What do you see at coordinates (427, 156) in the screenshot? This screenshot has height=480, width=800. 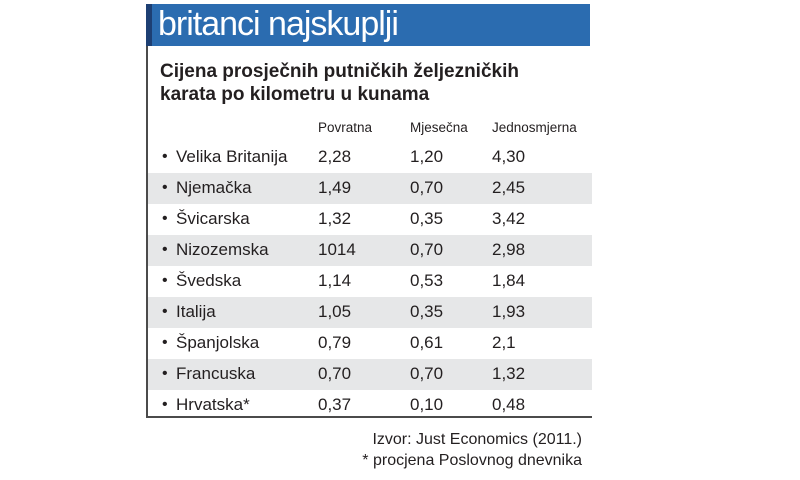 I see `price-cell: 1,20` at bounding box center [427, 156].